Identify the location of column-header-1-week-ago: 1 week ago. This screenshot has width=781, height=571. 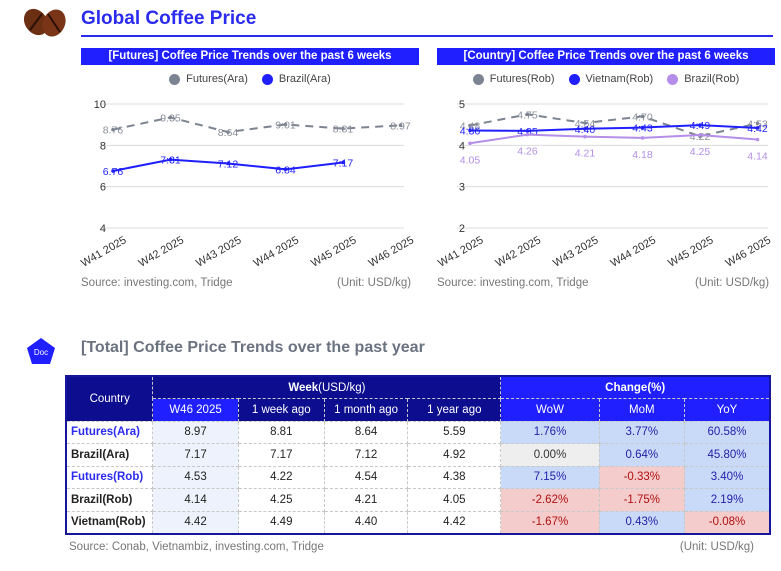
(281, 410).